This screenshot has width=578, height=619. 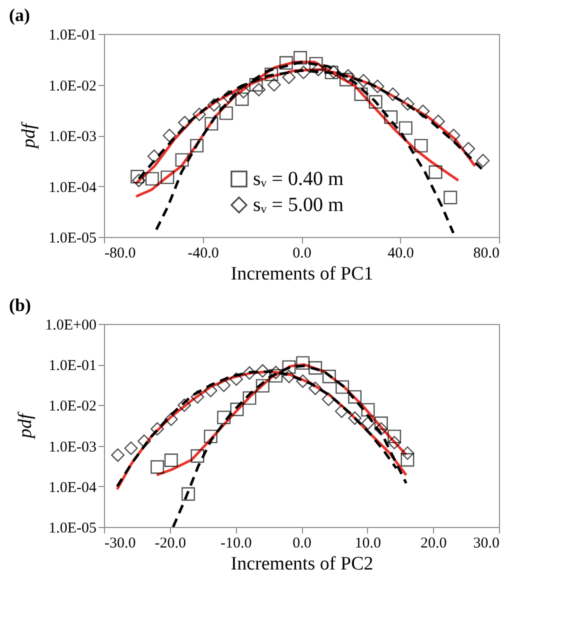 I want to click on x-axis-title: Increments of PC1, so click(x=302, y=274).